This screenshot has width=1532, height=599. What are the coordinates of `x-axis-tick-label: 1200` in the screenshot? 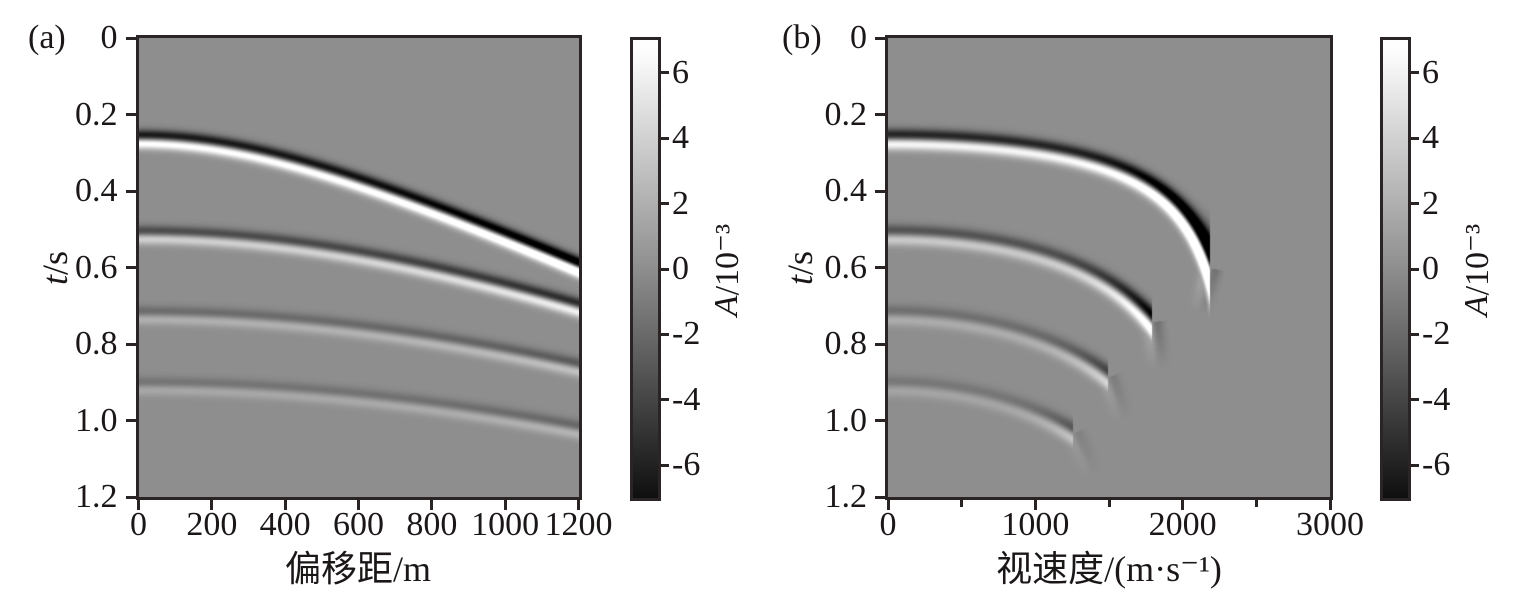 It's located at (578, 524).